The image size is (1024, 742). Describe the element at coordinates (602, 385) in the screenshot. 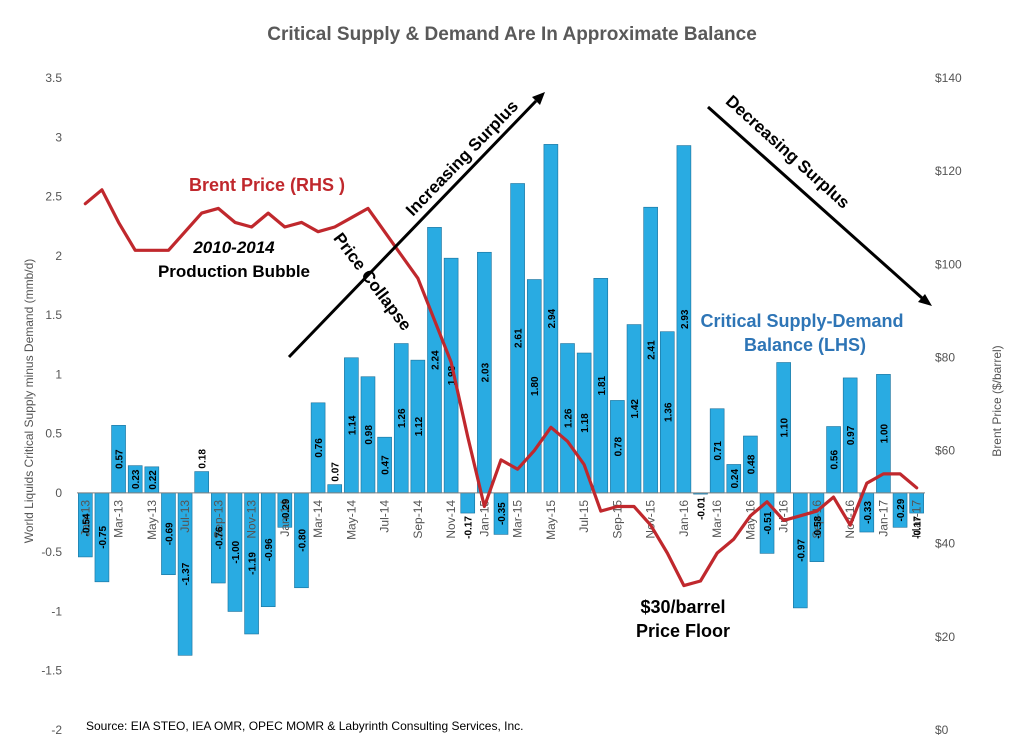

I see `bar-value-label: 1.81` at that location.